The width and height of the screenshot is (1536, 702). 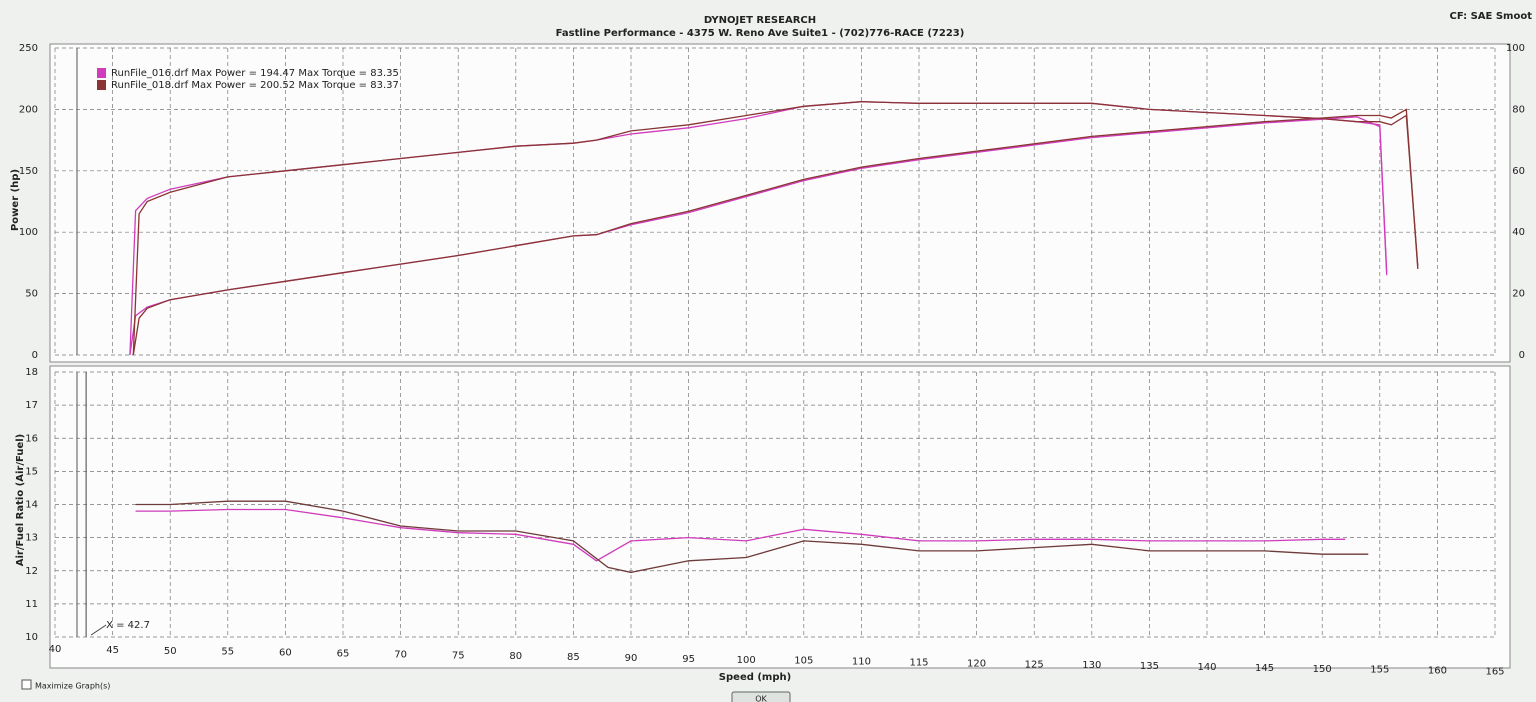 I want to click on ok-button-label: OK, so click(x=761, y=698).